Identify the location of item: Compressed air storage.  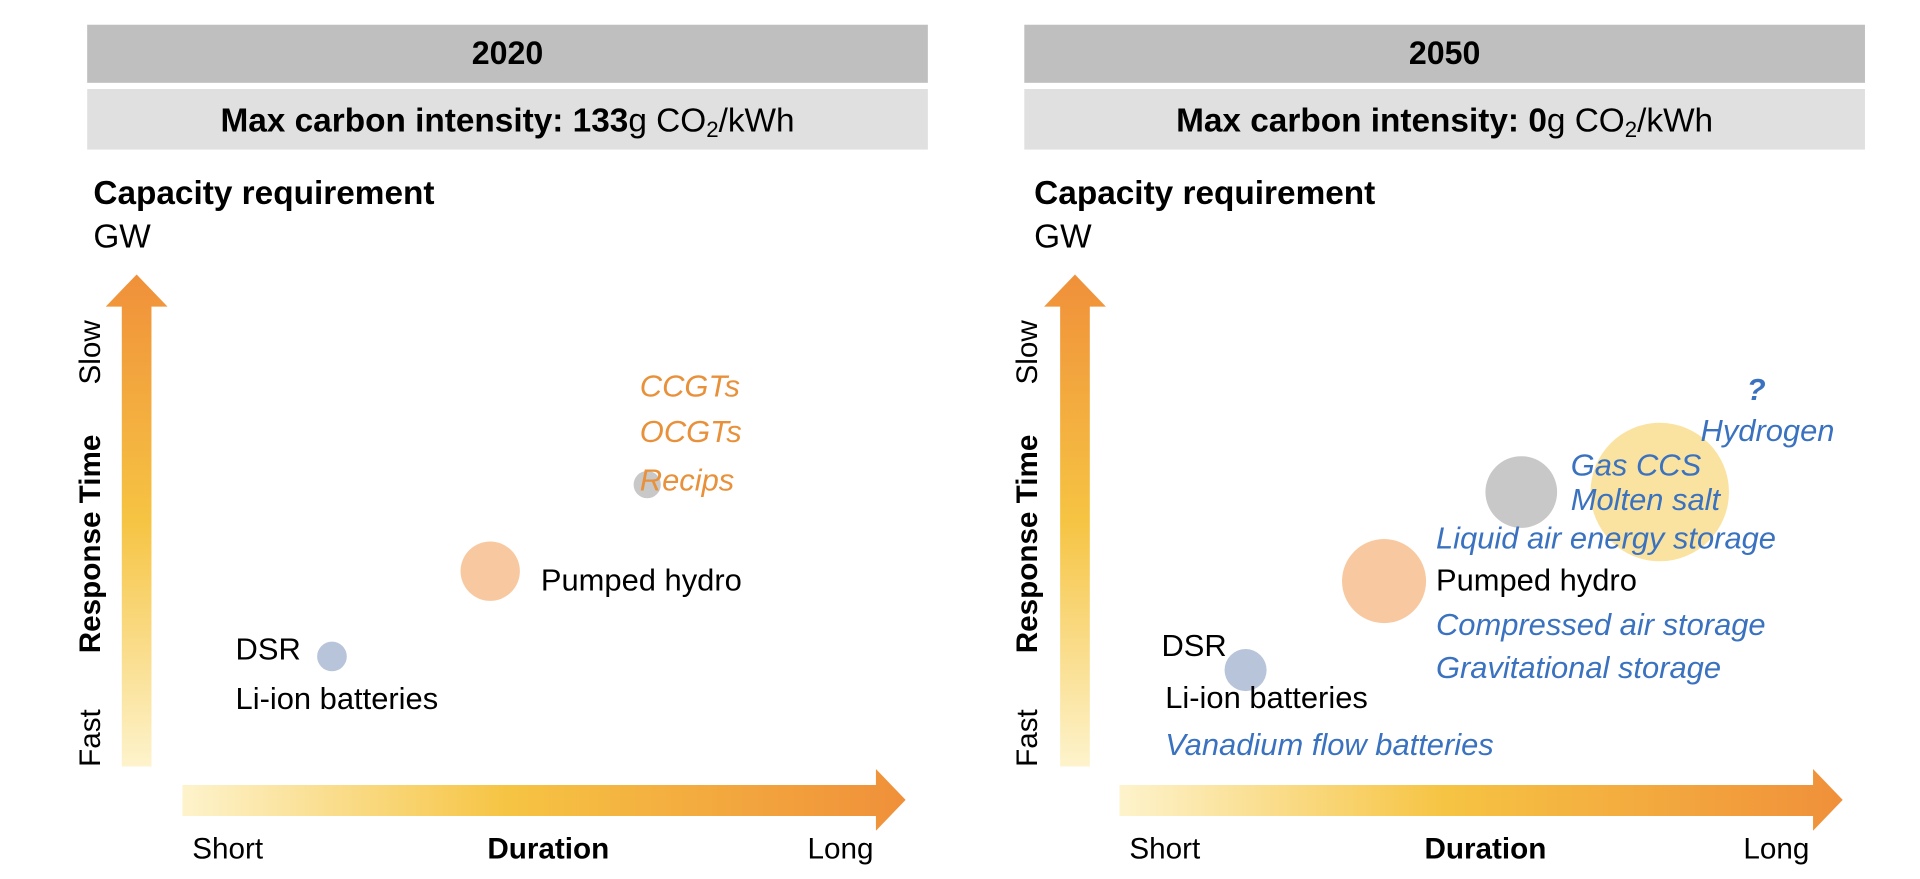
(1601, 624).